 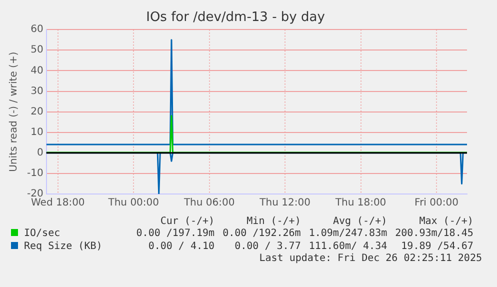 I want to click on y-tick-label: 20, so click(x=37, y=112).